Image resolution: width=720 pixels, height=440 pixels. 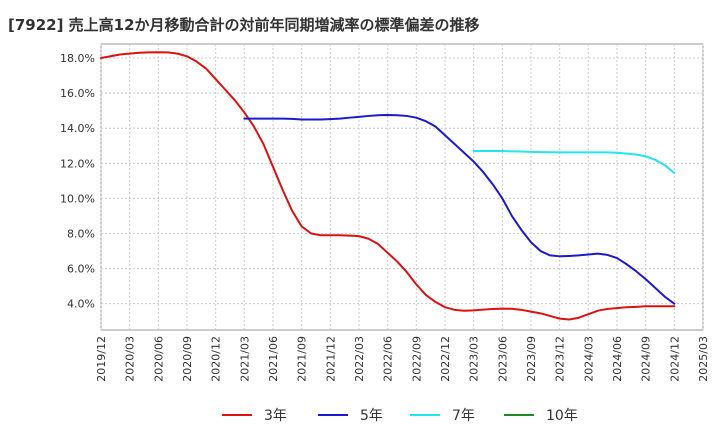 What do you see at coordinates (445, 359) in the screenshot?
I see `x-tick-label: 2022/12` at bounding box center [445, 359].